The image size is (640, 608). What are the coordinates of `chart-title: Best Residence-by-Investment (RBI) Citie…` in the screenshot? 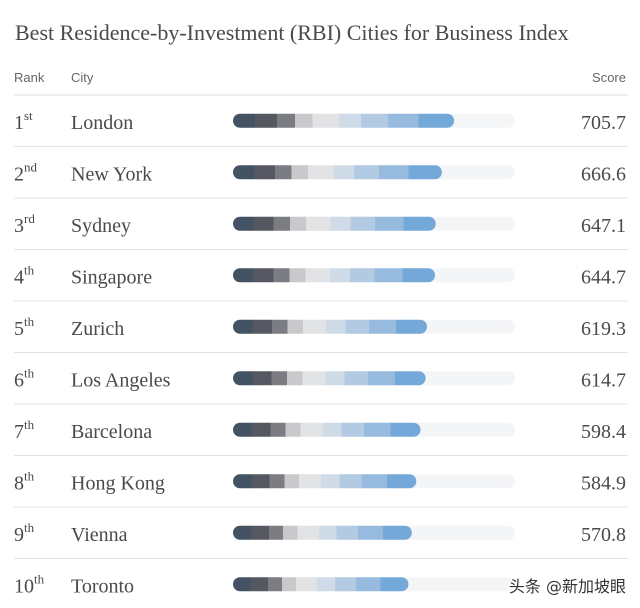 It's located at (292, 32).